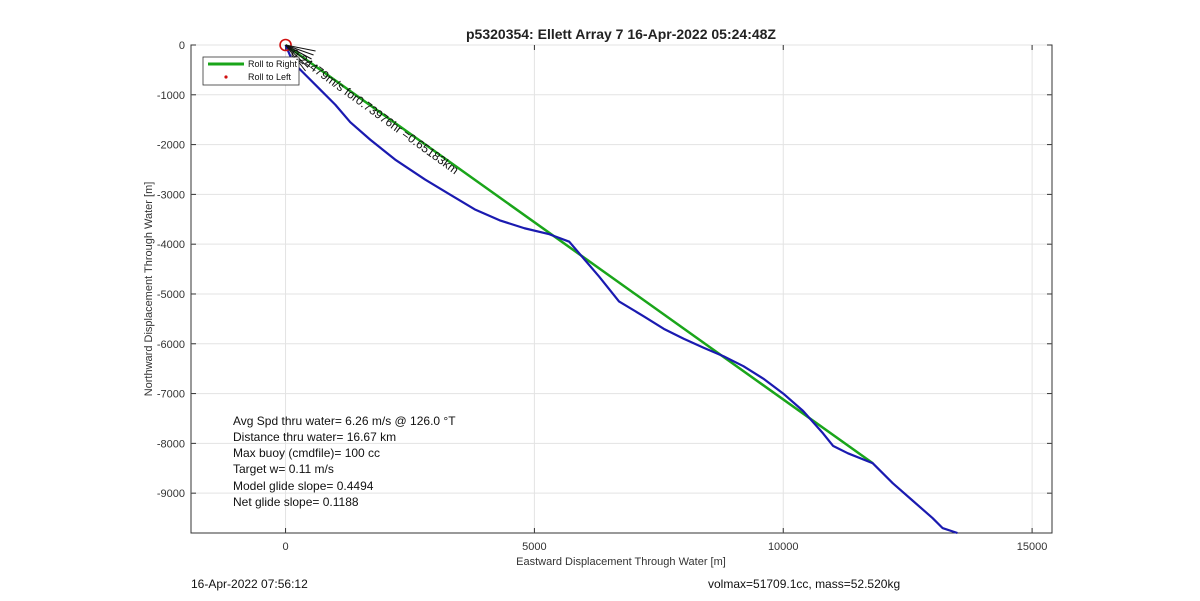 The height and width of the screenshot is (601, 1200). I want to click on x-tick-label: 15000, so click(1032, 547).